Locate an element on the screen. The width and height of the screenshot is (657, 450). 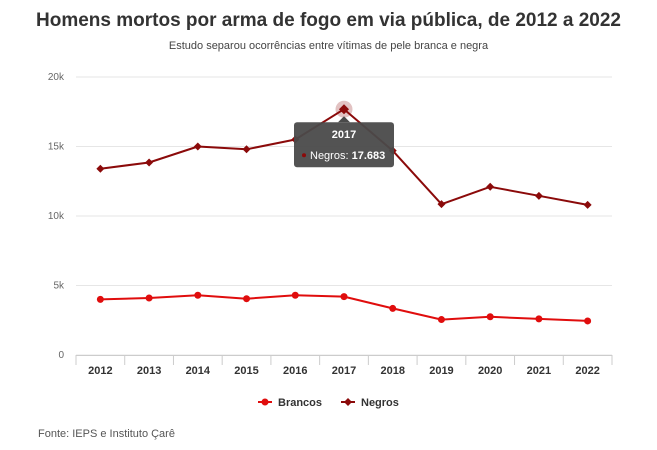
y-tick-label: 10k is located at coordinates (56, 216).